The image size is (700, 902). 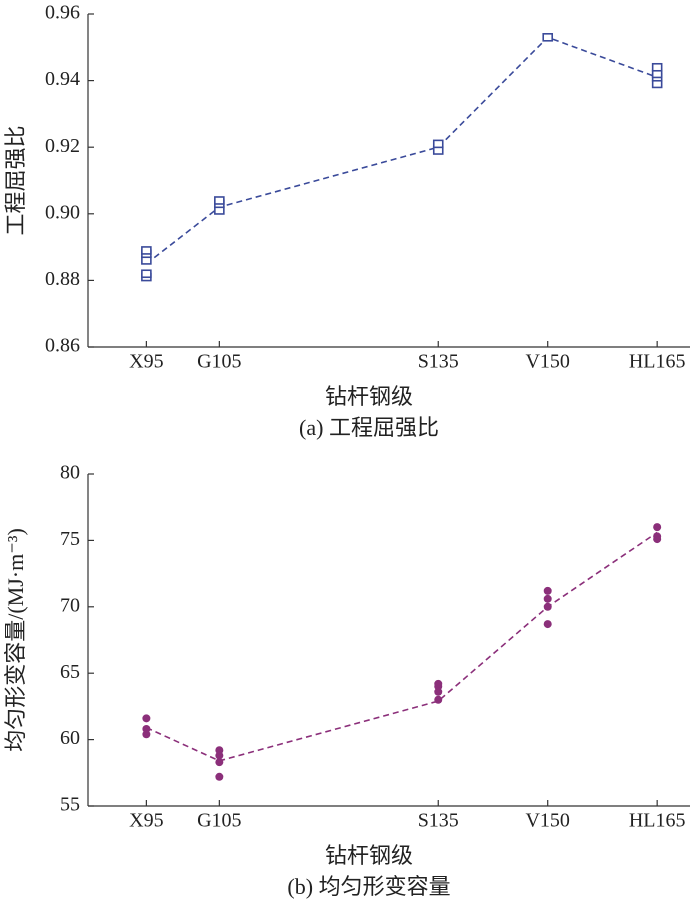 What do you see at coordinates (15, 640) in the screenshot?
I see `y-axis-label: 均匀形变容量/(MJ·m⁻³)` at bounding box center [15, 640].